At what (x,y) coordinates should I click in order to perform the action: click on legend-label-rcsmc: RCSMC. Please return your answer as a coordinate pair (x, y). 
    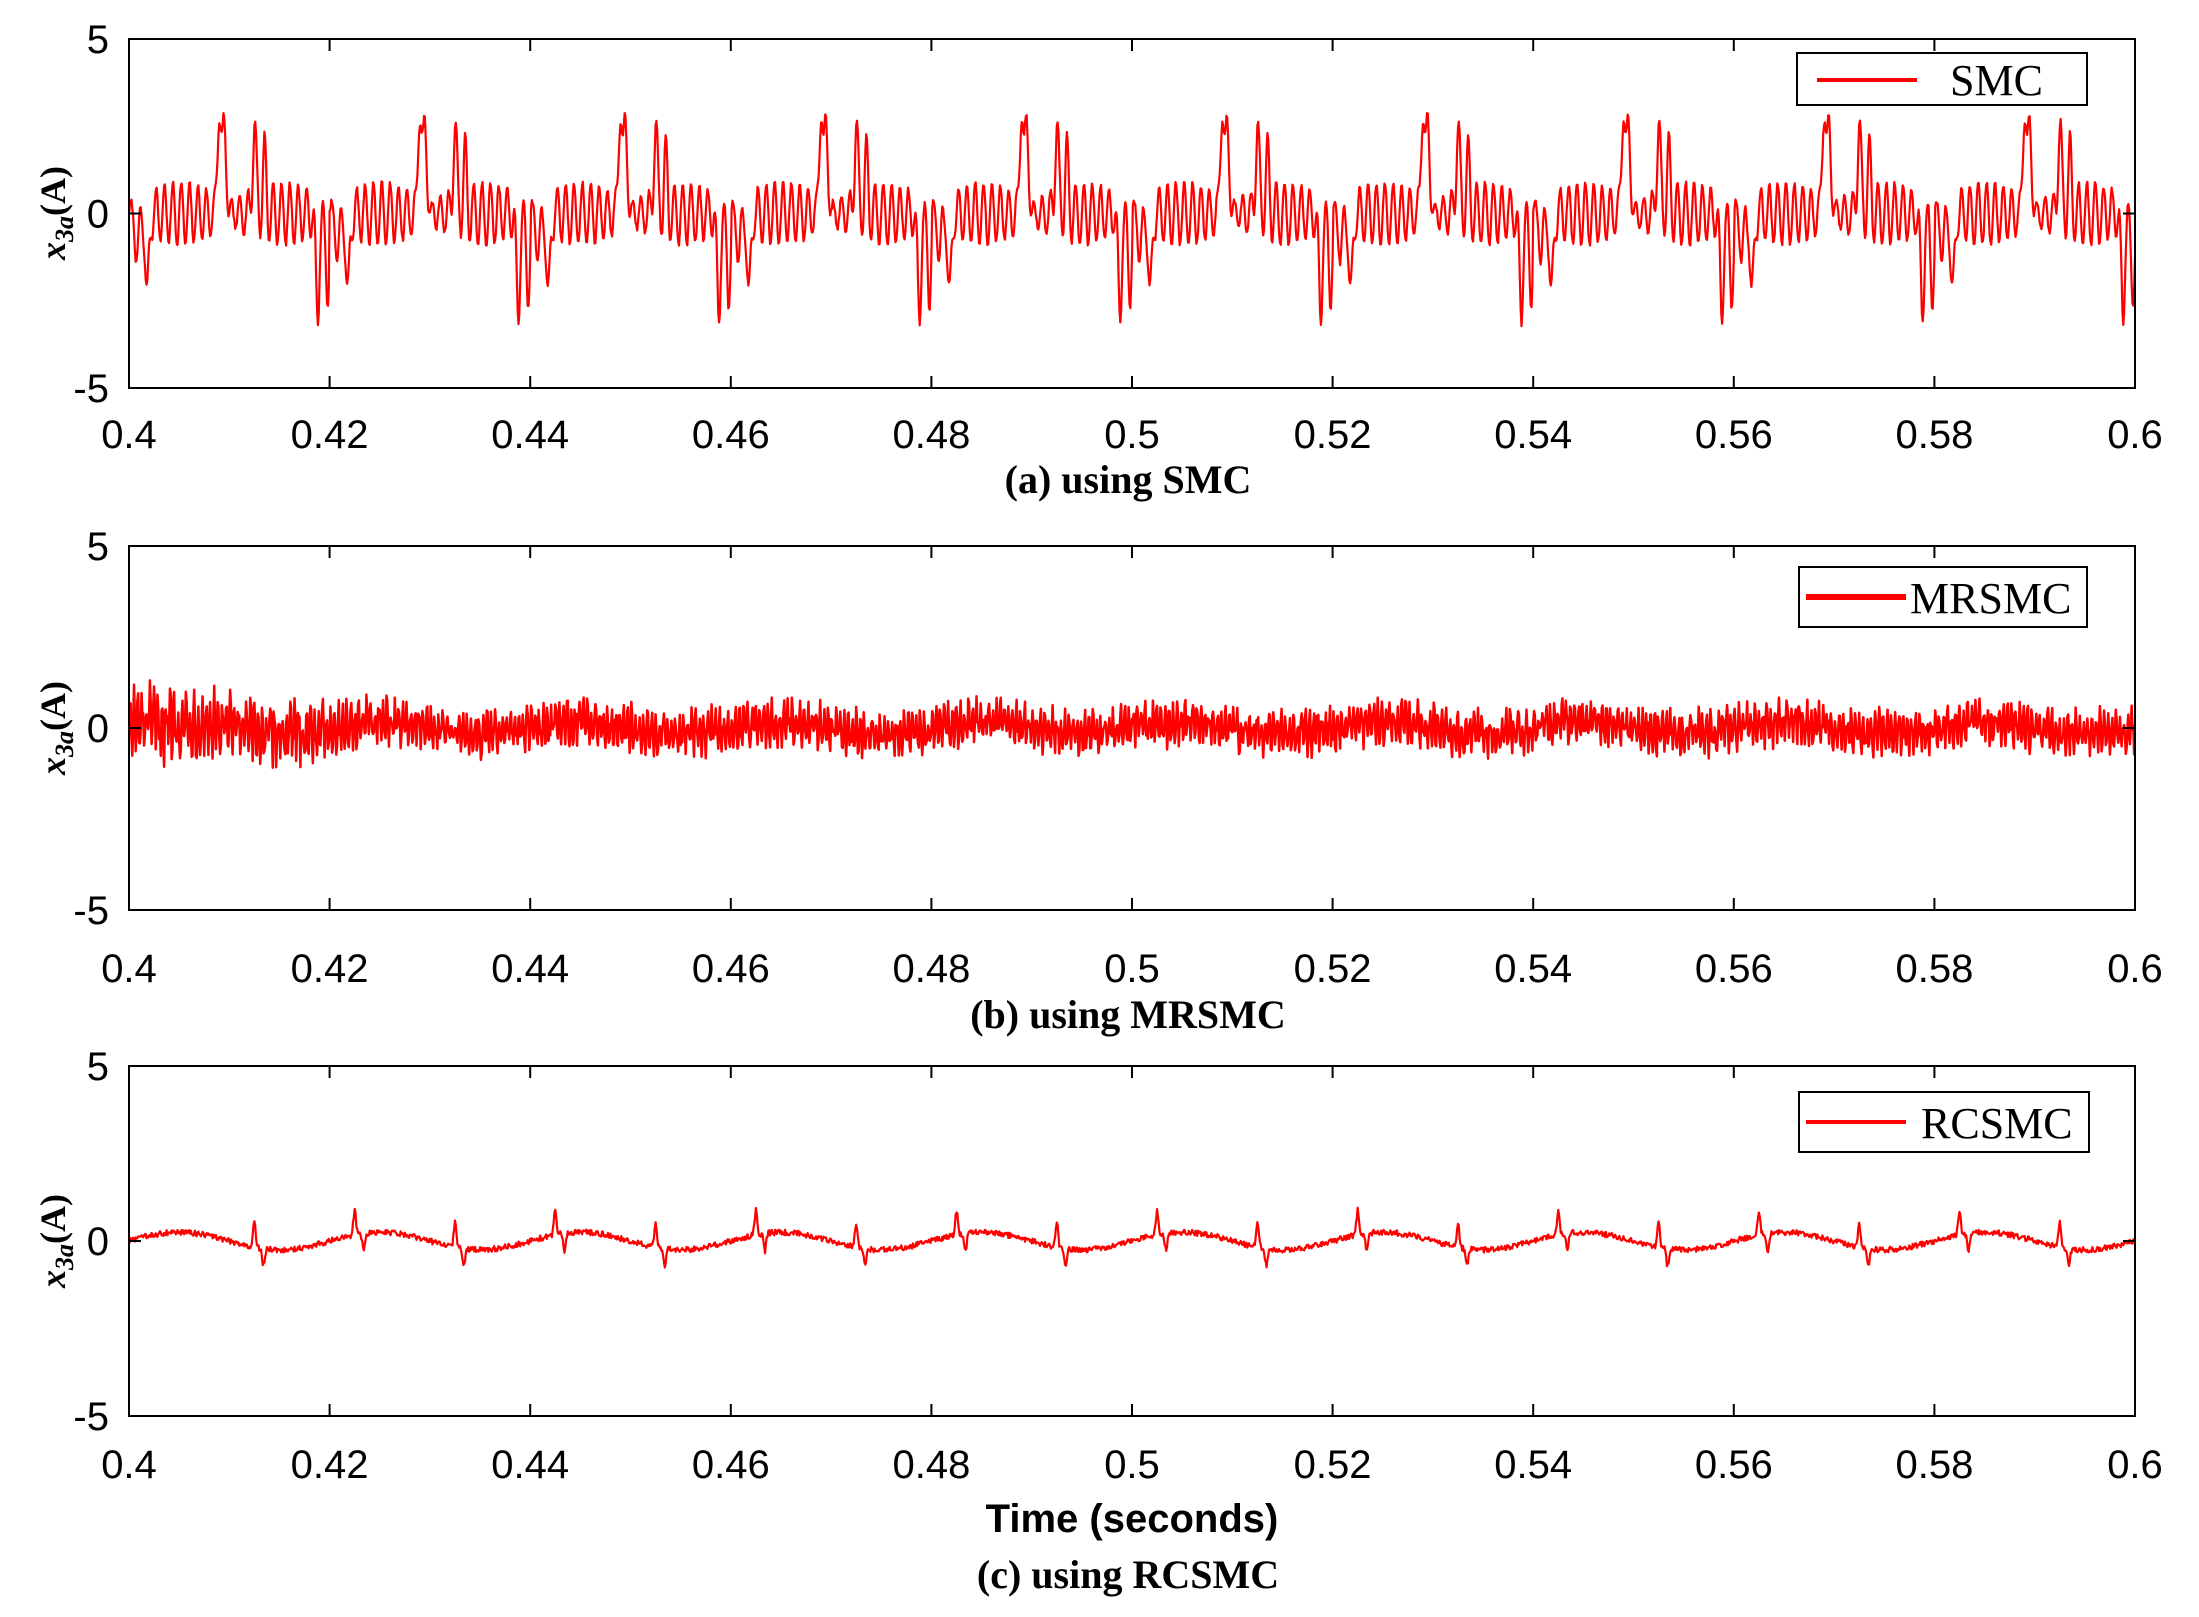
    Looking at the image, I should click on (1997, 1123).